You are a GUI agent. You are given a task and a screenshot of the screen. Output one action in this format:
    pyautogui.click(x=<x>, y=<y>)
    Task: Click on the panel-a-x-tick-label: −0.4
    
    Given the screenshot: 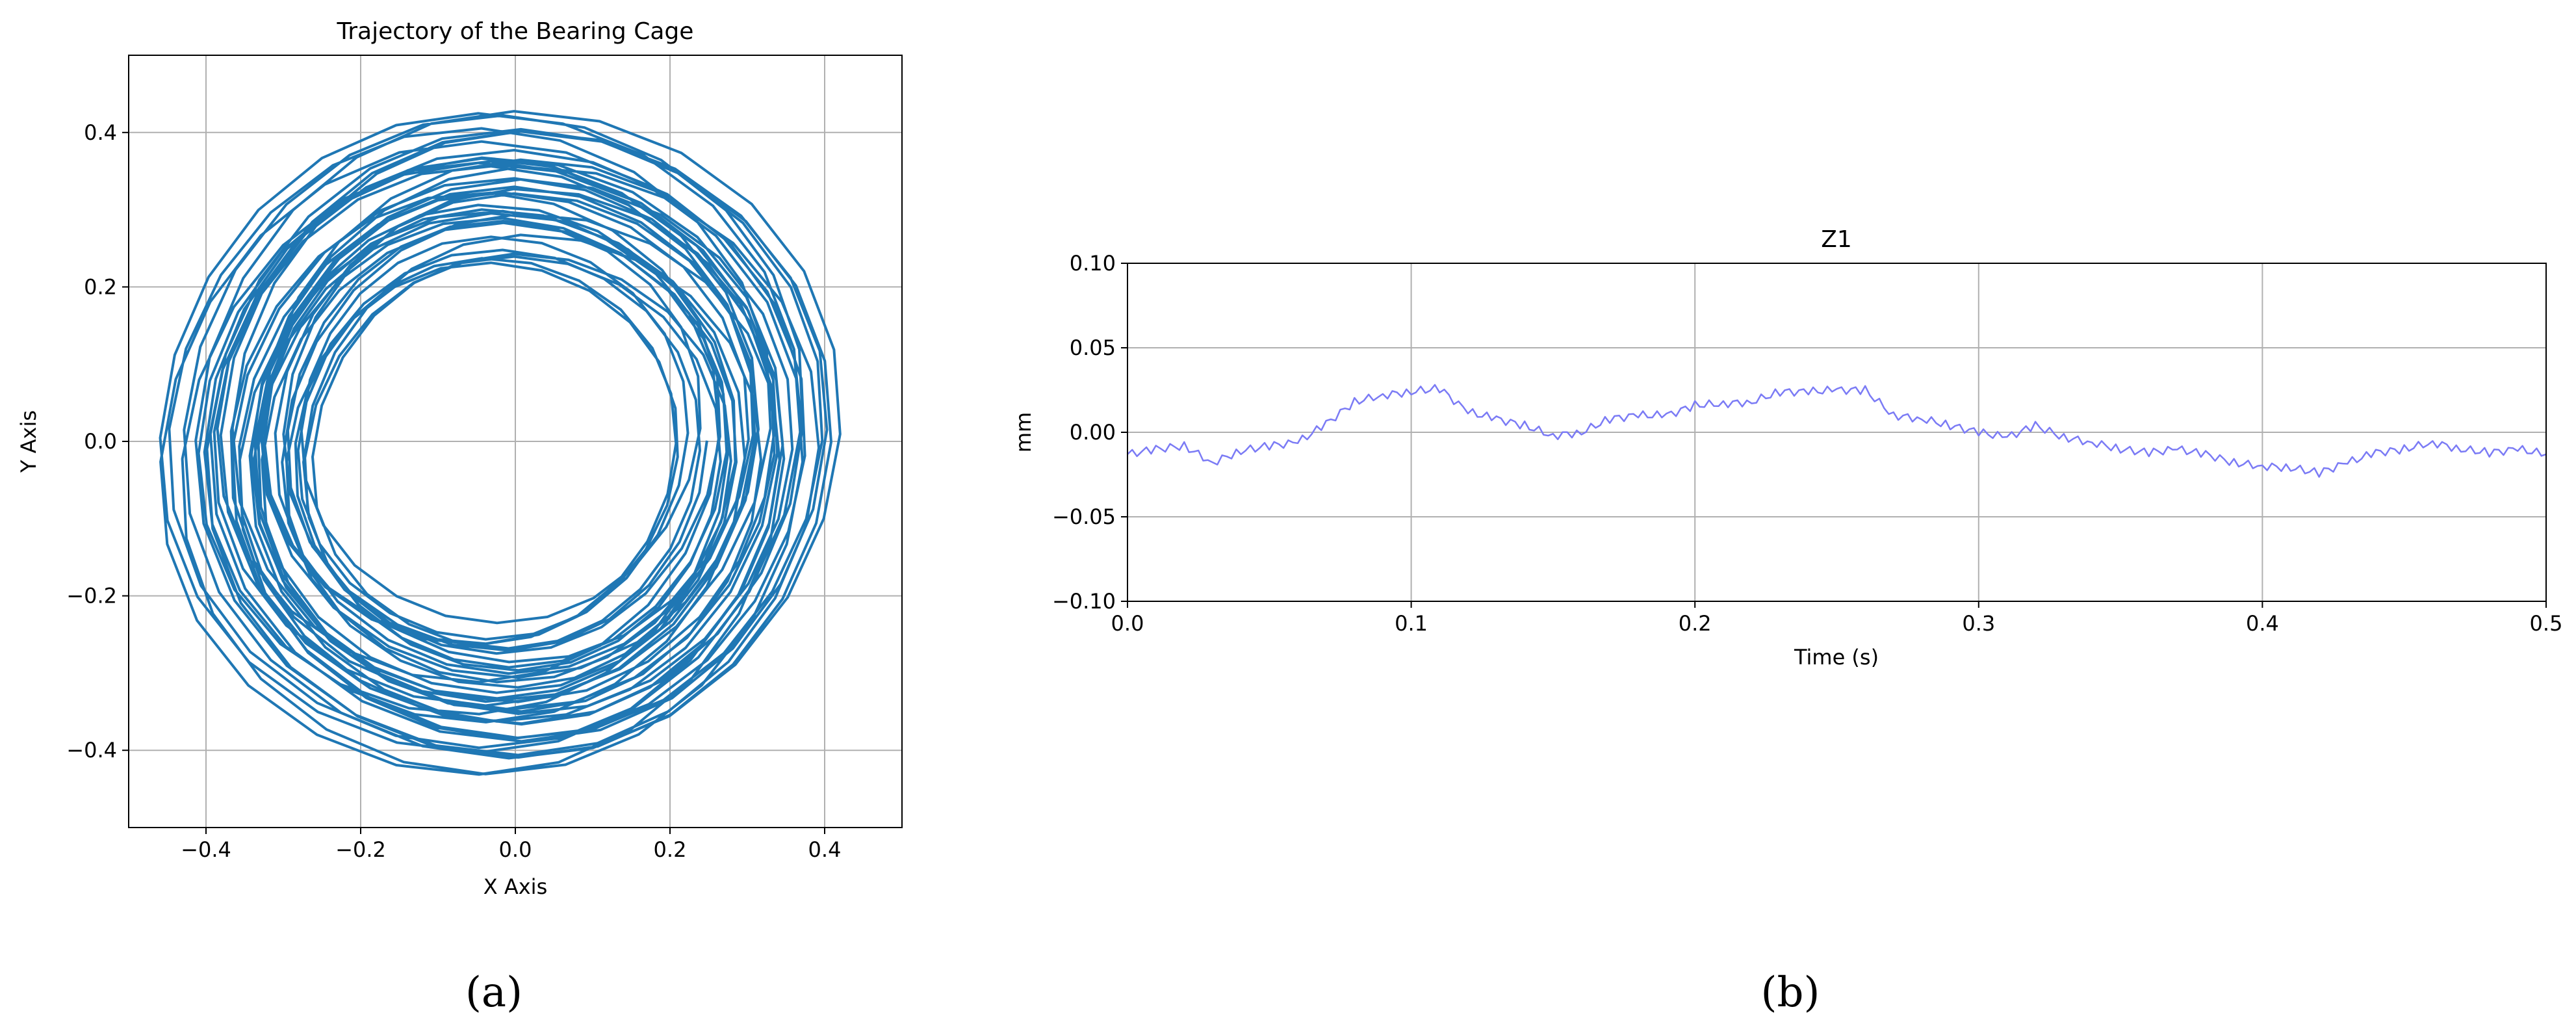 What is the action you would take?
    pyautogui.click(x=206, y=849)
    